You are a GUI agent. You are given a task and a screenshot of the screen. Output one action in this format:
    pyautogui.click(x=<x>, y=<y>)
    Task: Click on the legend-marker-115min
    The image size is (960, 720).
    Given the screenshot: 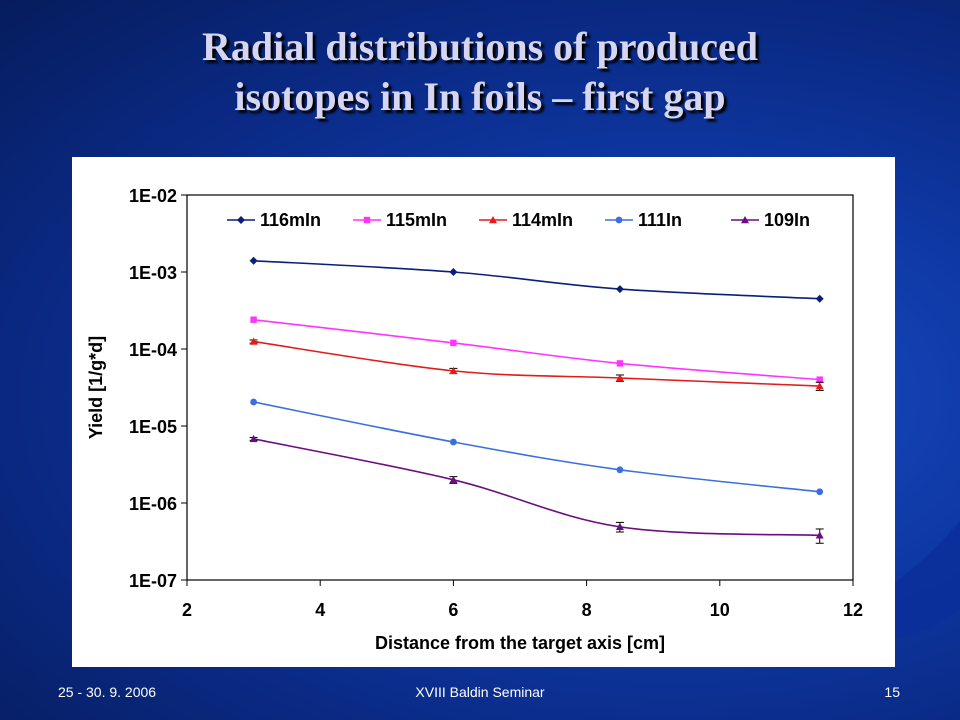 What is the action you would take?
    pyautogui.click(x=367, y=220)
    